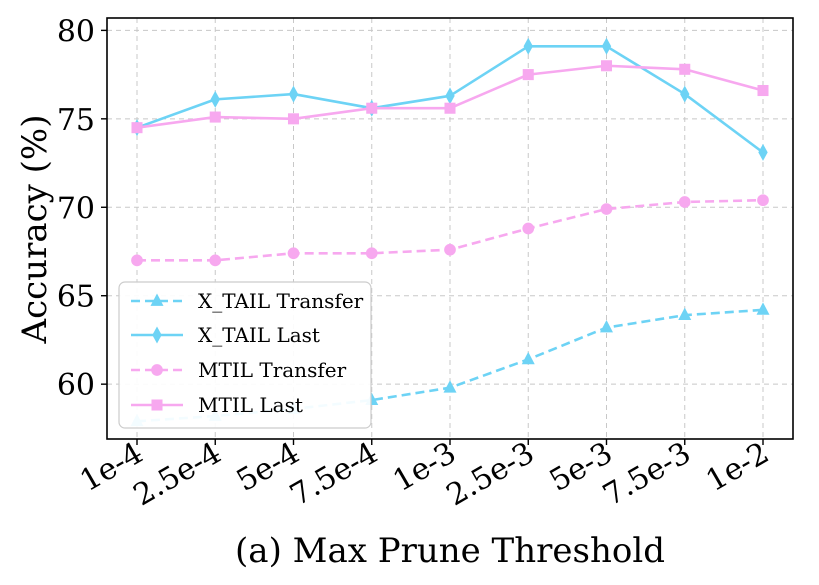  I want to click on y-tick-label: 65, so click(76, 297).